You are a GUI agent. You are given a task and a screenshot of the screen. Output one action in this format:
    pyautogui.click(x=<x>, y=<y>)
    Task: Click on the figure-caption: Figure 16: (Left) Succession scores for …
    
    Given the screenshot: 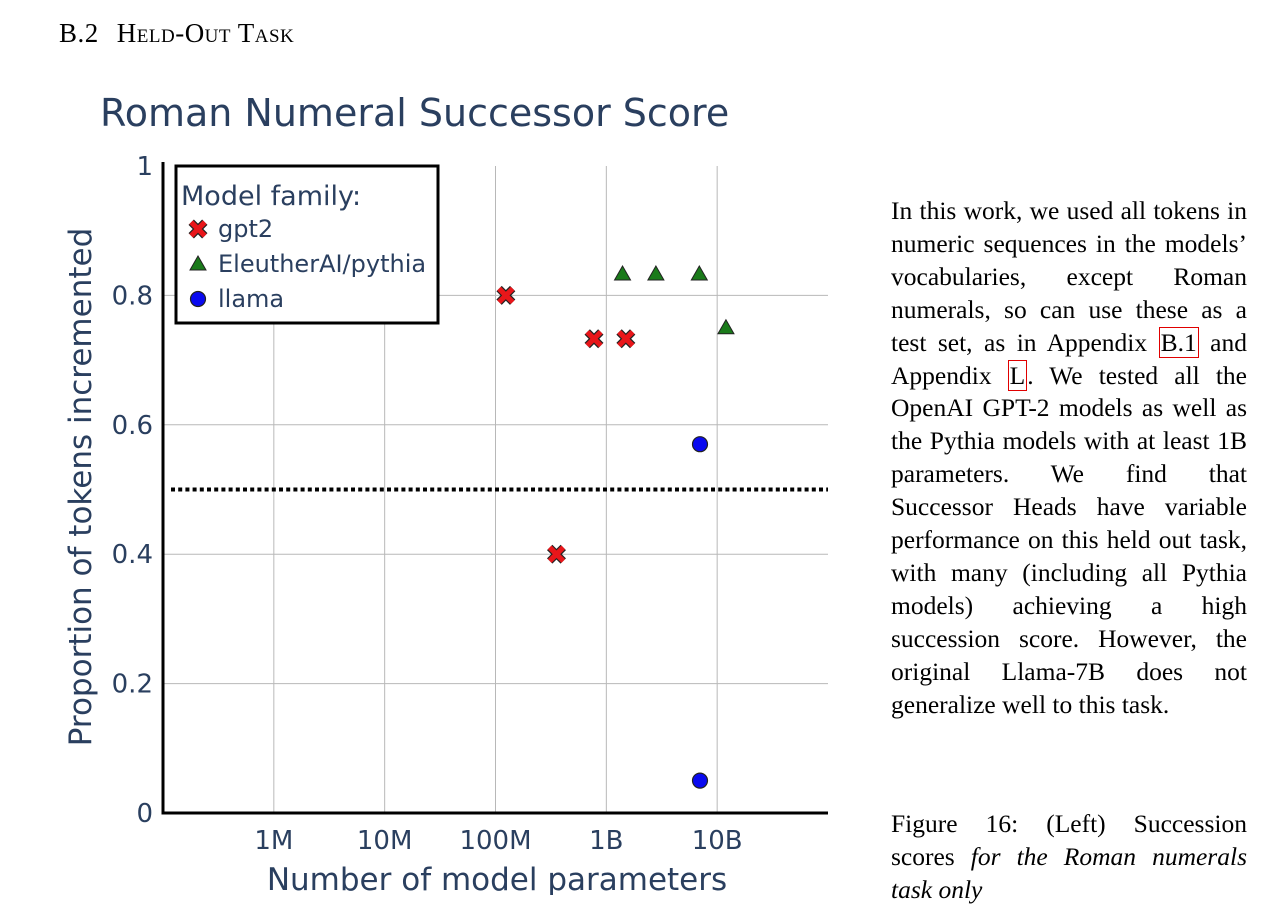 What is the action you would take?
    pyautogui.click(x=1069, y=857)
    